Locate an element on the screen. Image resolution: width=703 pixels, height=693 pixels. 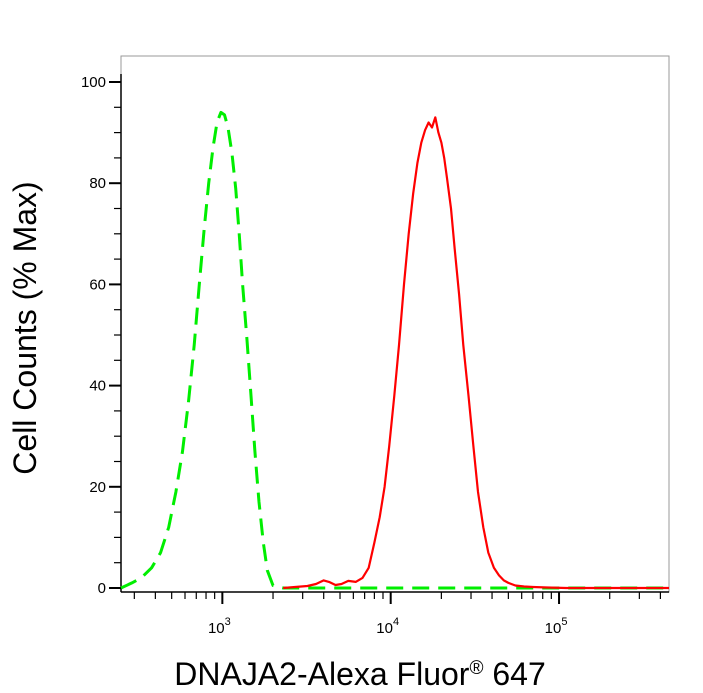
y-axis-title: Cell Counts (% Max) is located at coordinates (25, 327).